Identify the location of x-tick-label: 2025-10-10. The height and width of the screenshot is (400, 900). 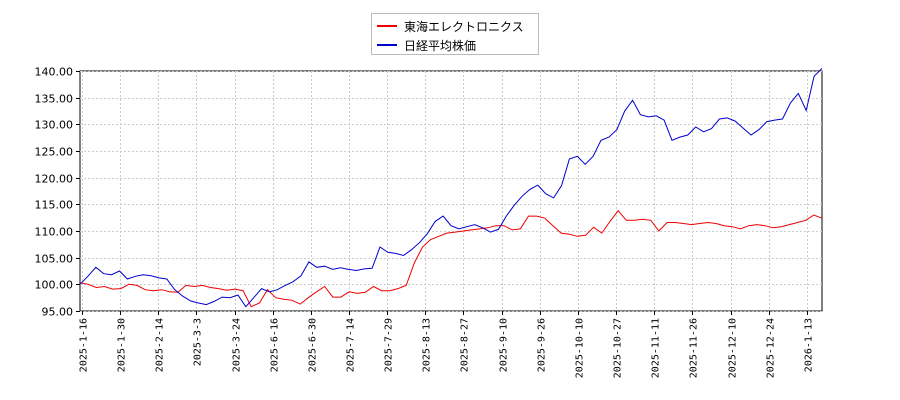
(580, 348).